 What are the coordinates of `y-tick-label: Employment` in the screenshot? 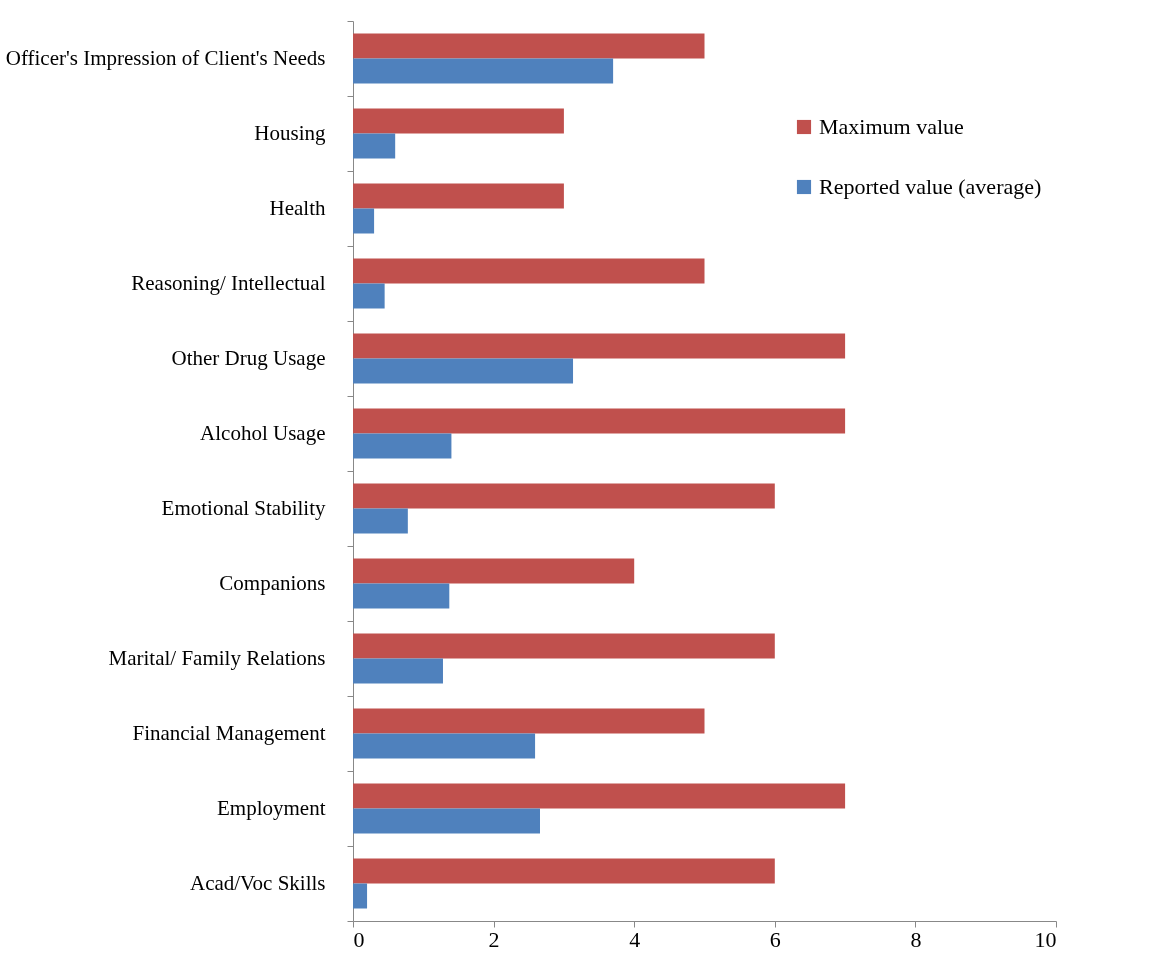 It's located at (271, 808).